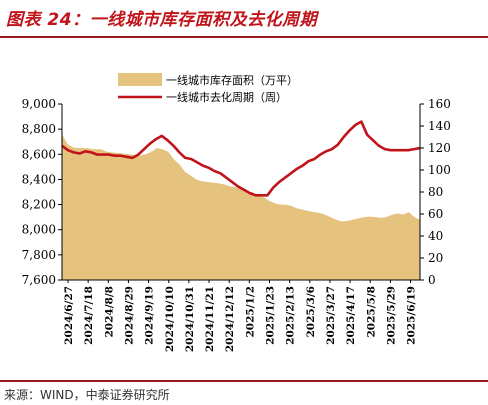  What do you see at coordinates (432, 280) in the screenshot?
I see `right-axis-tick-label: 0` at bounding box center [432, 280].